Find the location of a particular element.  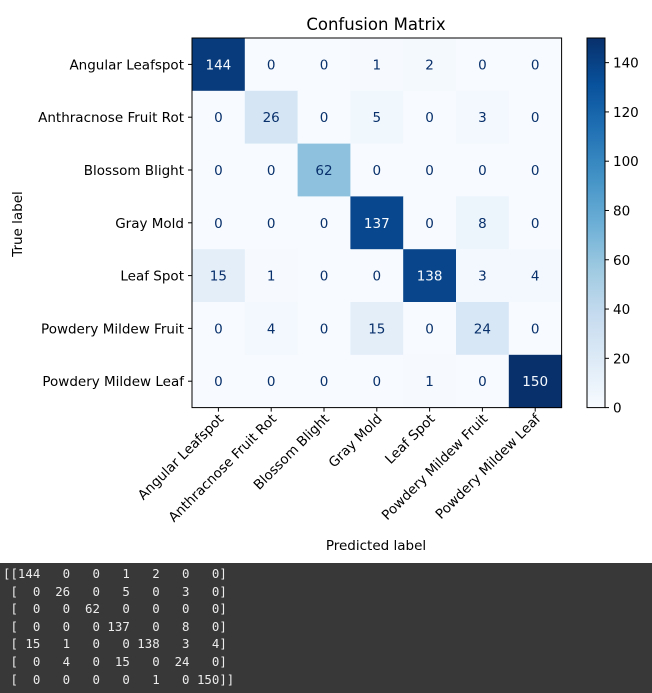

cell-value: 138 is located at coordinates (430, 277).